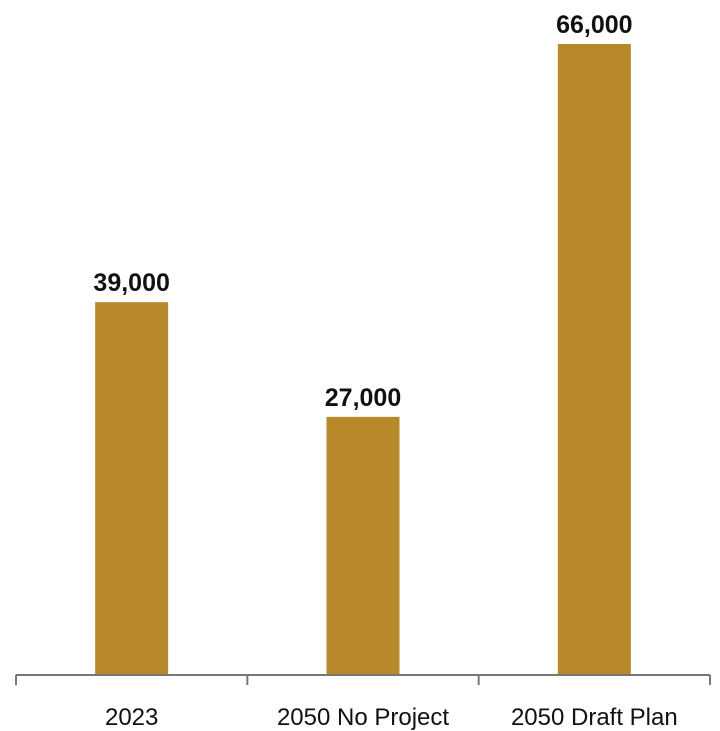 This screenshot has width=720, height=731. I want to click on data-label: 27,000, so click(363, 398).